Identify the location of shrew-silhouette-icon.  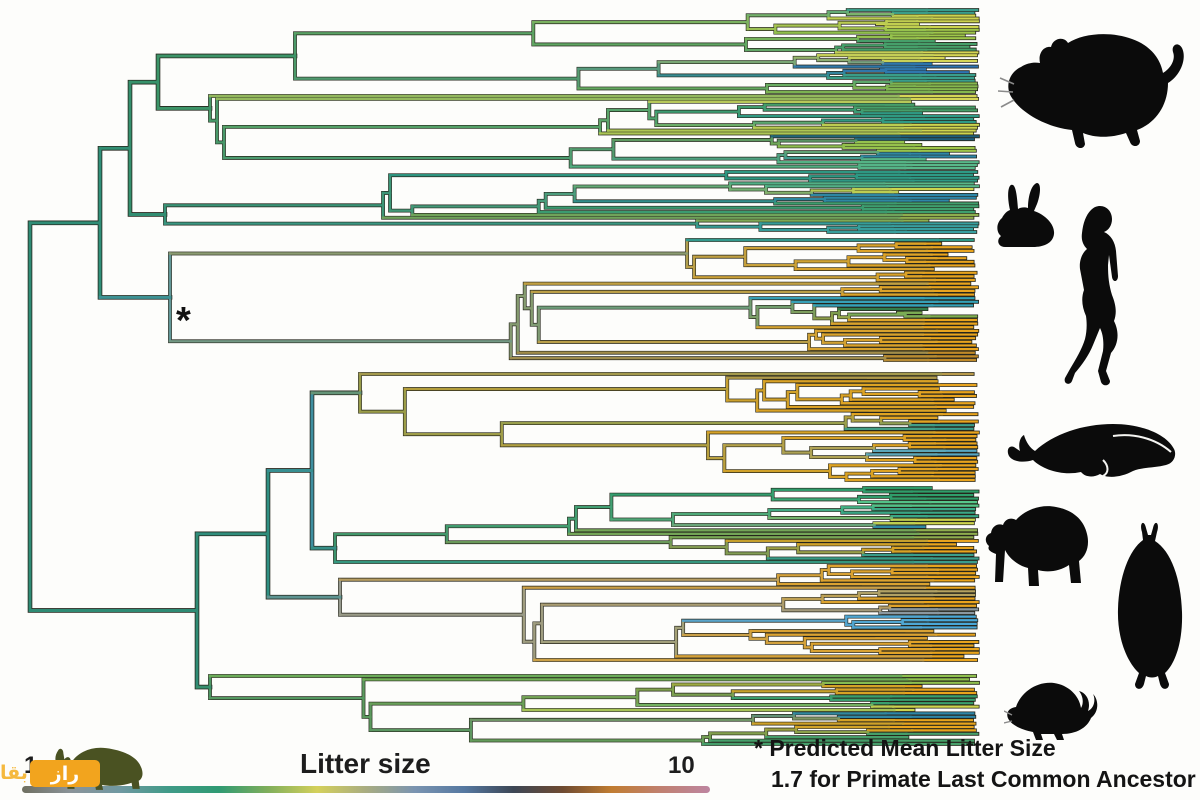
(1052, 703).